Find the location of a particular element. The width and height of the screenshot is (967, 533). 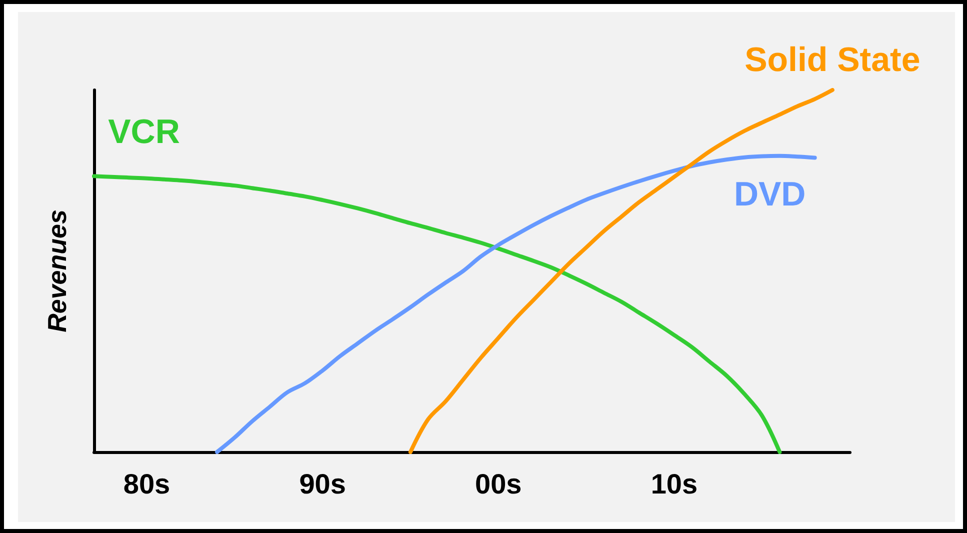

series-label: Solid State is located at coordinates (832, 60).